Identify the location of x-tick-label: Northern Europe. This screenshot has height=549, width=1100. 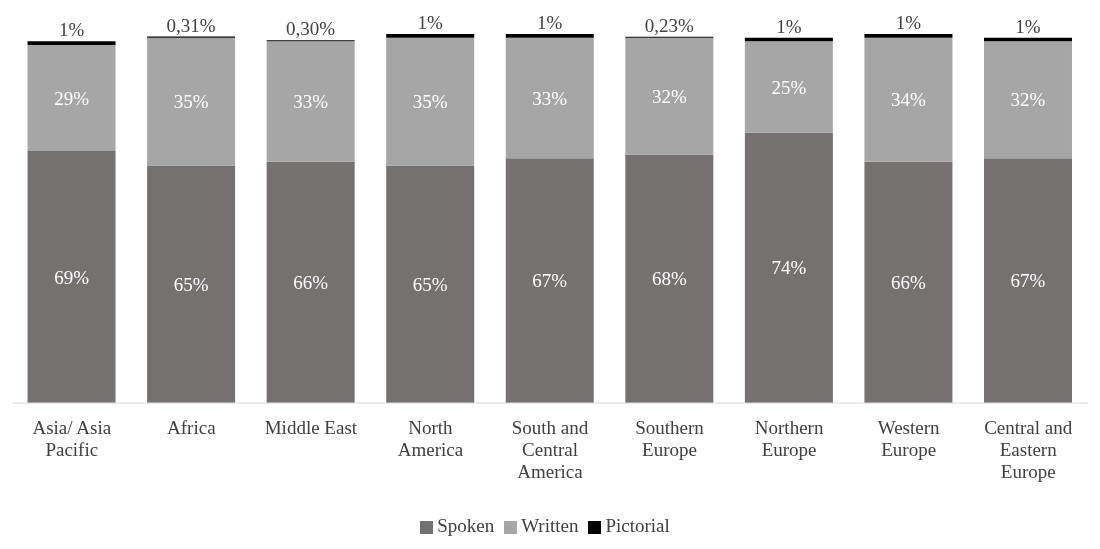
(789, 438).